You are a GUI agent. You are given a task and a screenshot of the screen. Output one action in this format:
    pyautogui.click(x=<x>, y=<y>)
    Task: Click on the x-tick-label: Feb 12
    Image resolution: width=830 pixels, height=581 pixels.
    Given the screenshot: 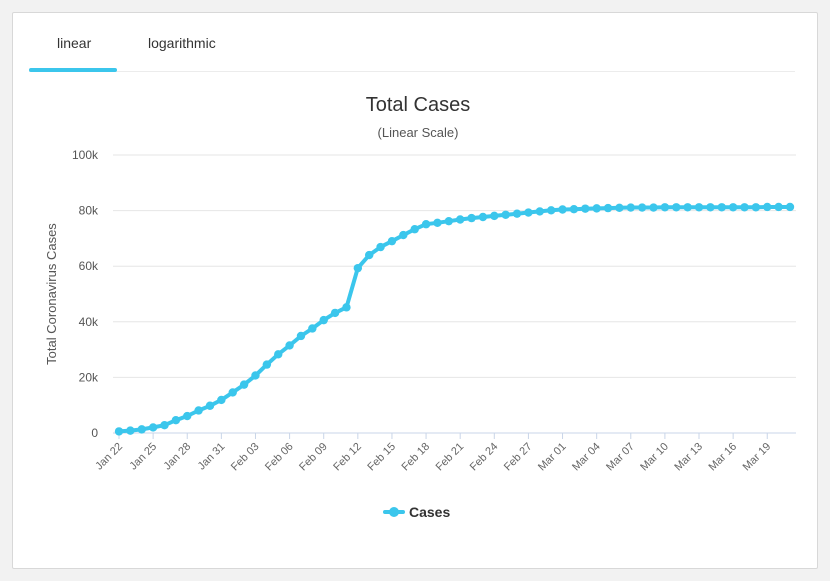 What is the action you would take?
    pyautogui.click(x=347, y=457)
    